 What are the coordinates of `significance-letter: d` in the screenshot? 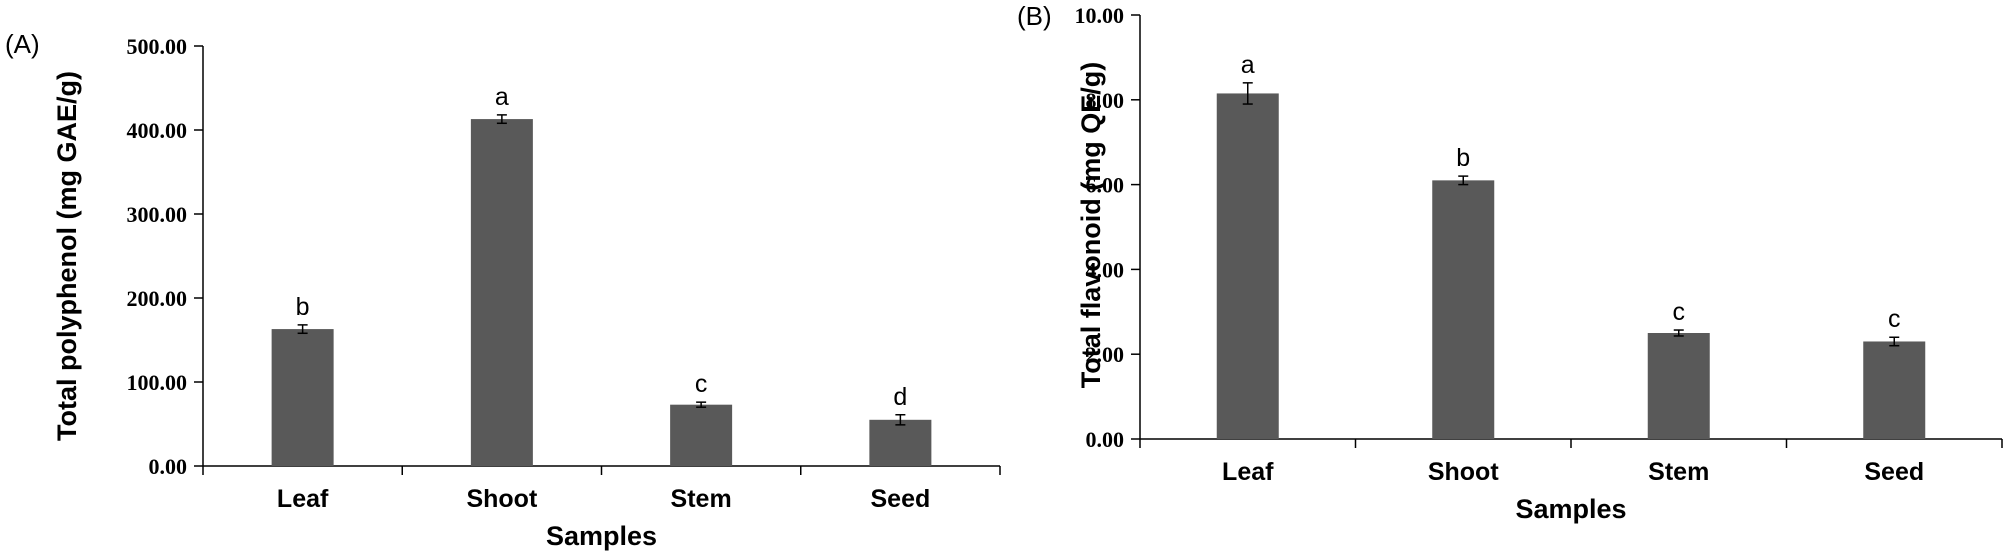 It's located at (900, 397).